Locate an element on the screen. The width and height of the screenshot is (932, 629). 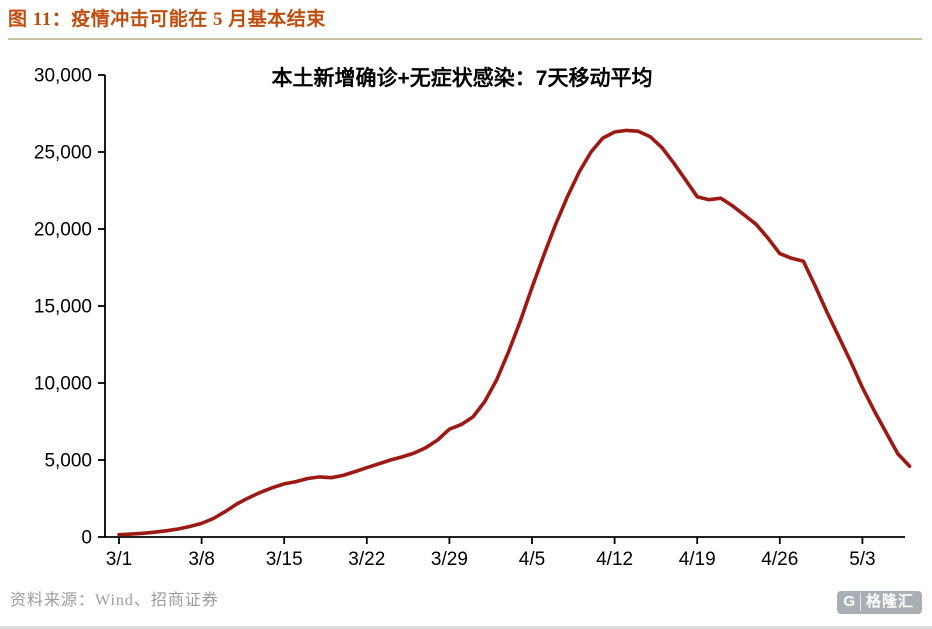
header-divider is located at coordinates (465, 39).